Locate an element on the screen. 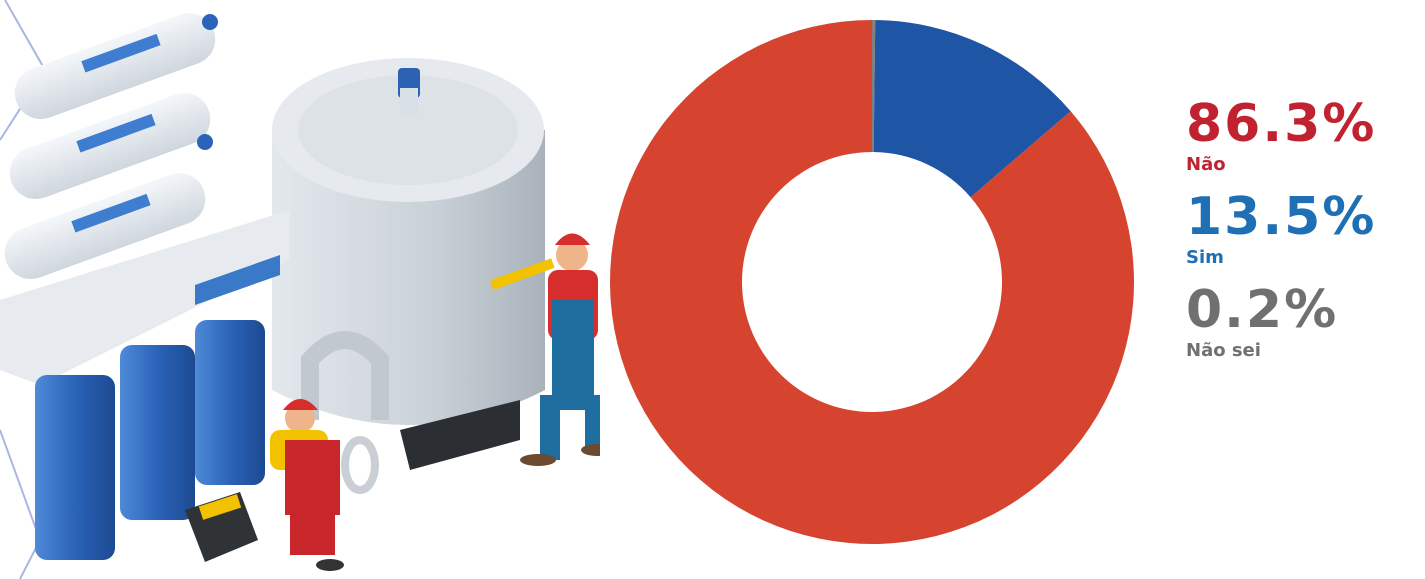  filter-cartridge-icon is located at coordinates (111, 146).